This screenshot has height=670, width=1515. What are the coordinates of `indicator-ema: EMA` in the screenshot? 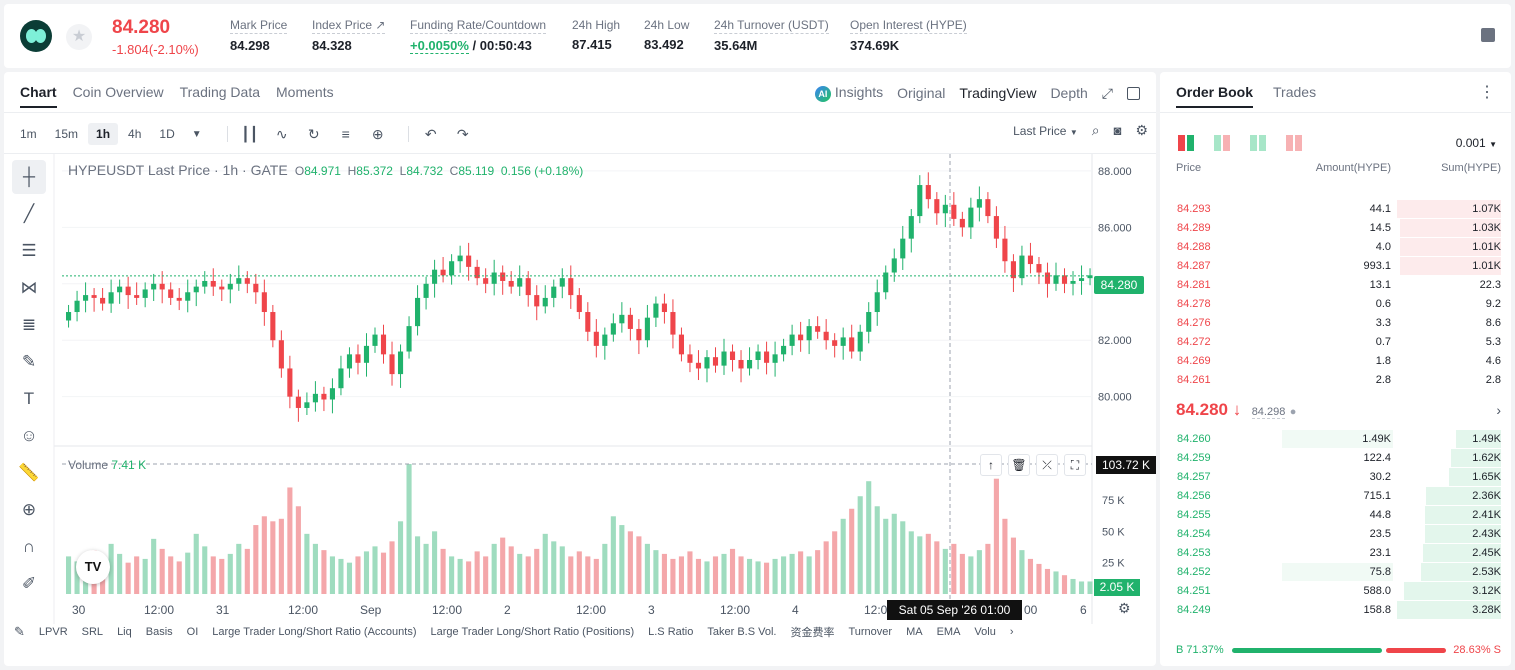 It's located at (948, 632).